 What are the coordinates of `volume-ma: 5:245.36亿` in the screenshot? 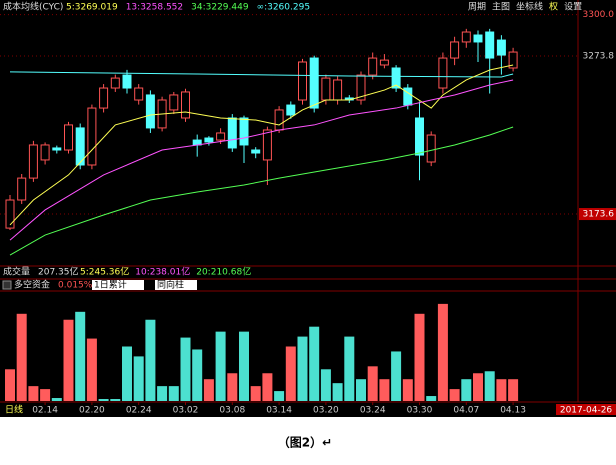 It's located at (104, 272).